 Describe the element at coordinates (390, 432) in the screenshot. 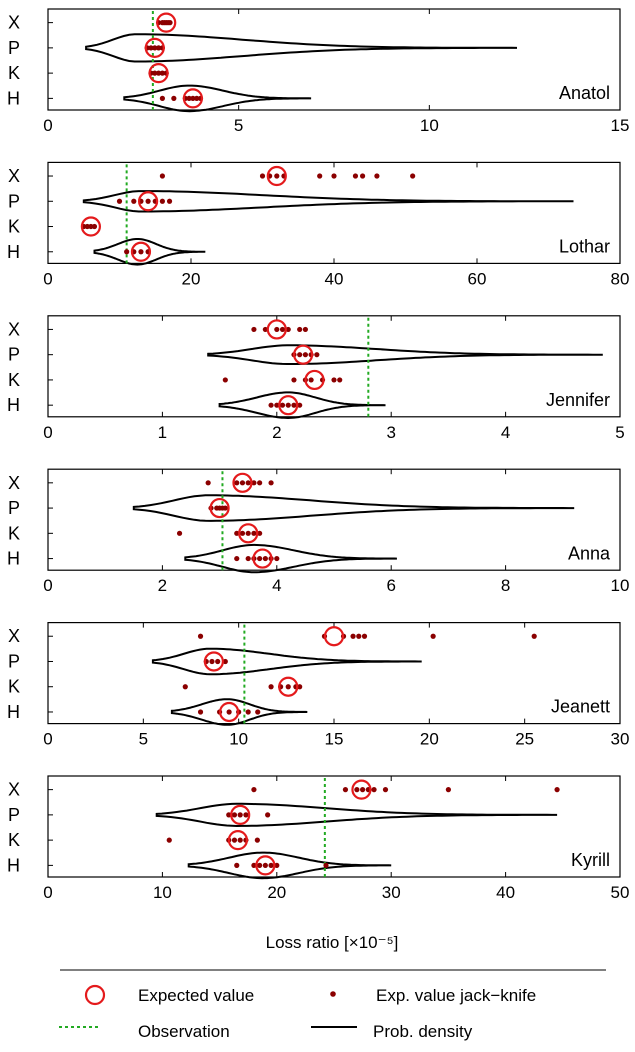

I see `x-tick-label: 3` at that location.